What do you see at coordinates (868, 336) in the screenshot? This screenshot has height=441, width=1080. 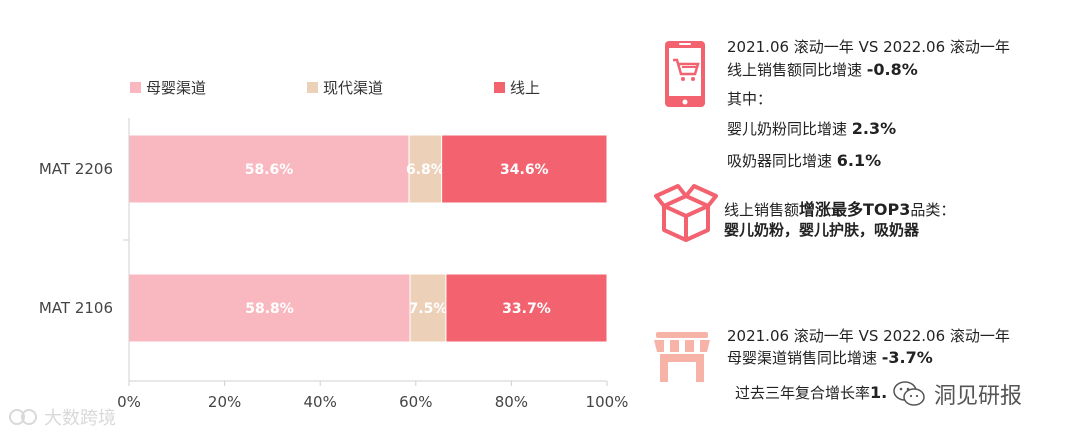 I see `store-line1: 2021.06 滚动一年 VS 2022.06 滚动一年` at bounding box center [868, 336].